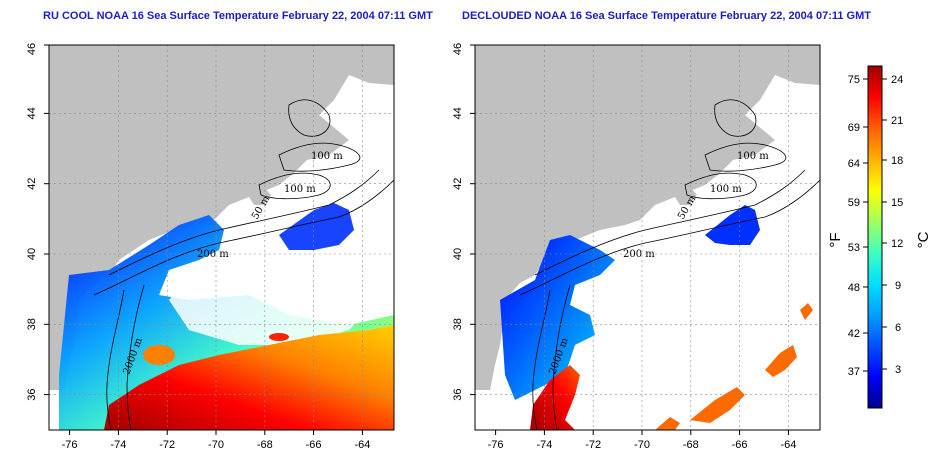 Image resolution: width=950 pixels, height=475 pixels. I want to click on cloud-speckle, so click(274, 297).